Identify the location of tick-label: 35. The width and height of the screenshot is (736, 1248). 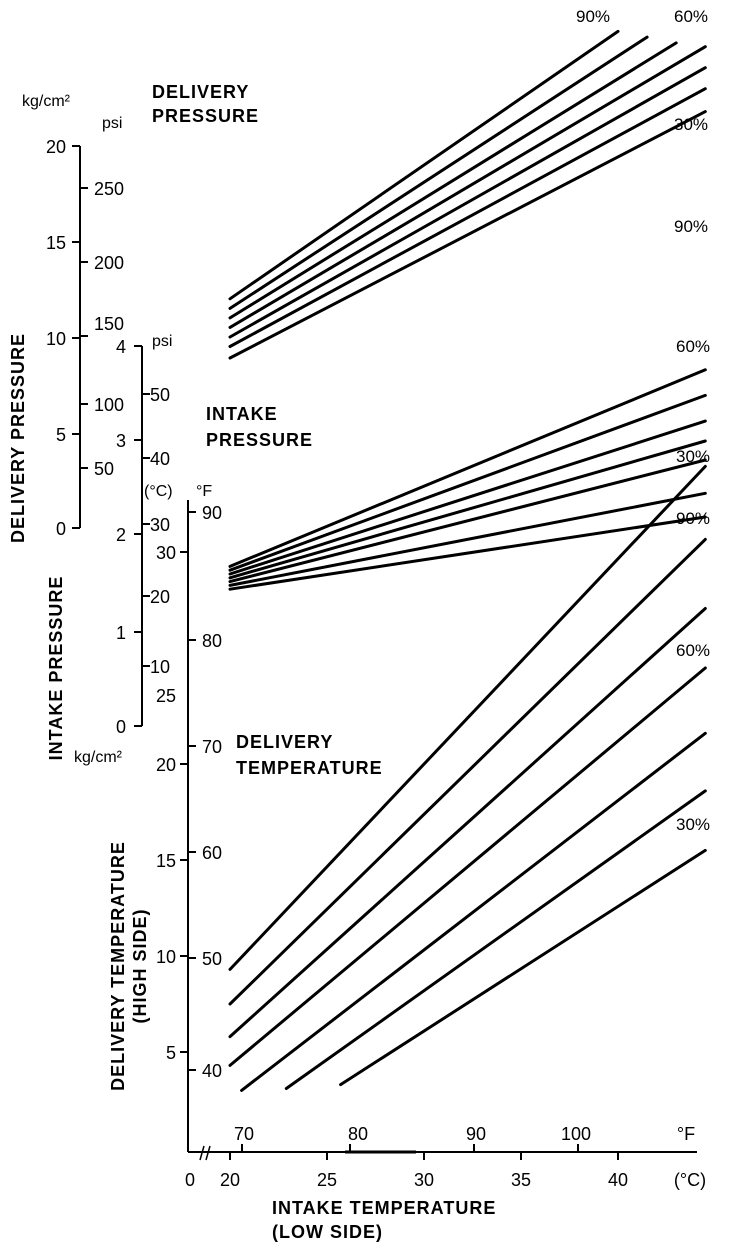
(521, 1180).